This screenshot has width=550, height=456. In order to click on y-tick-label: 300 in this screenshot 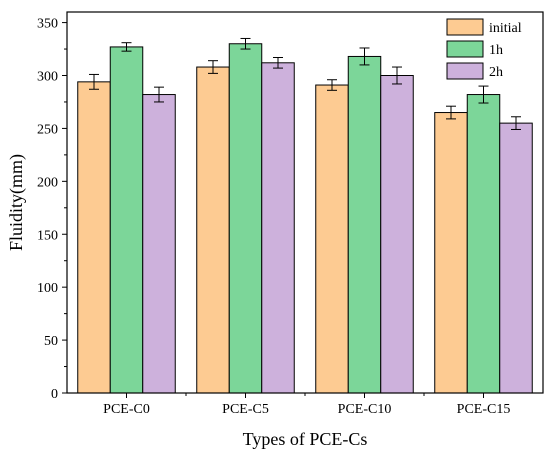, I will do `click(47, 77)`.